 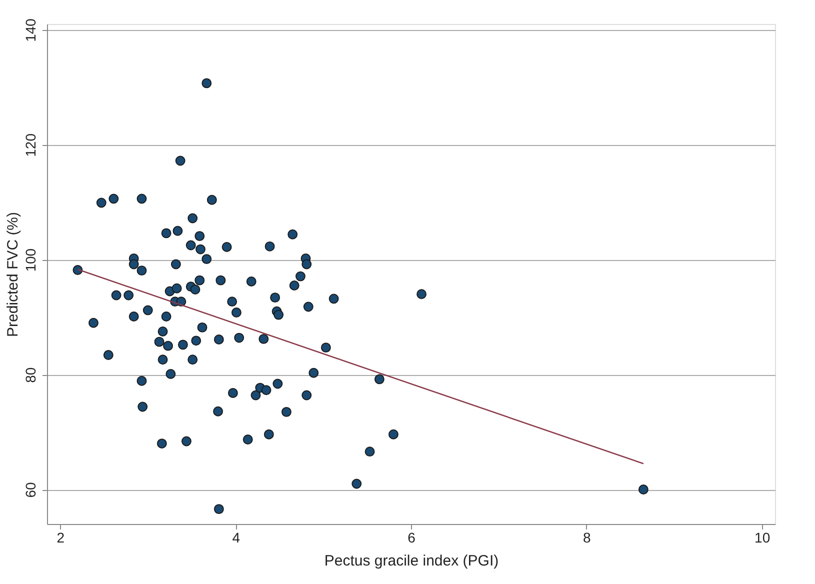 I want to click on y-tick-label: 120, so click(x=30, y=145).